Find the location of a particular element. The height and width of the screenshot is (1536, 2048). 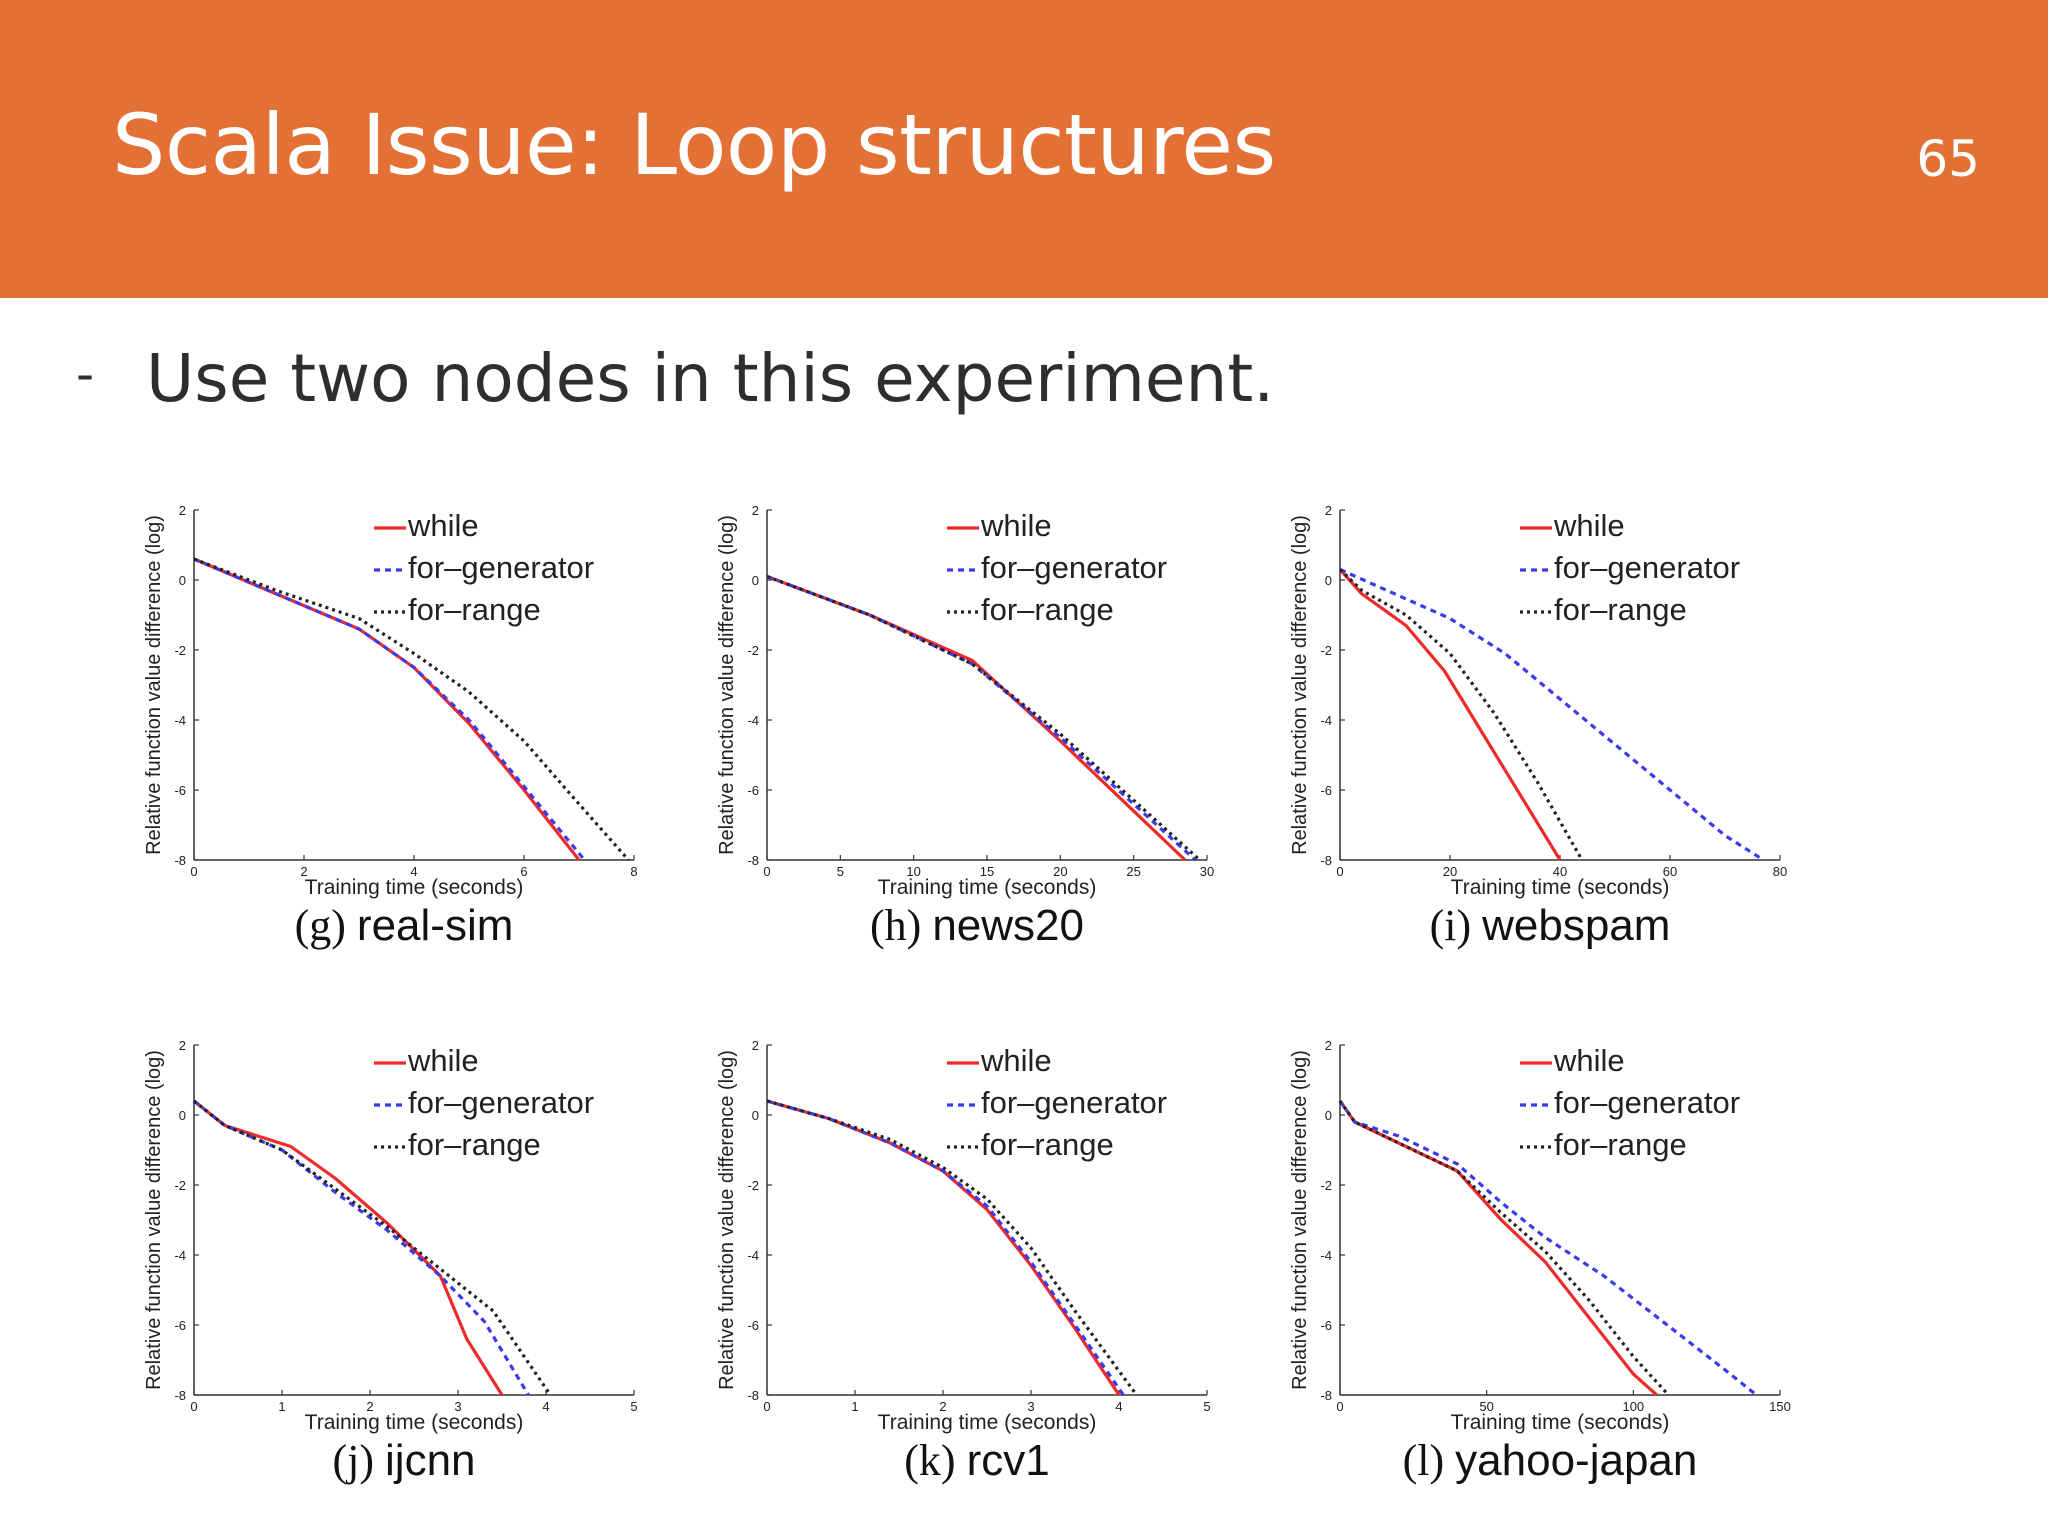

panel-title: rcv1 is located at coordinates (1008, 1460).